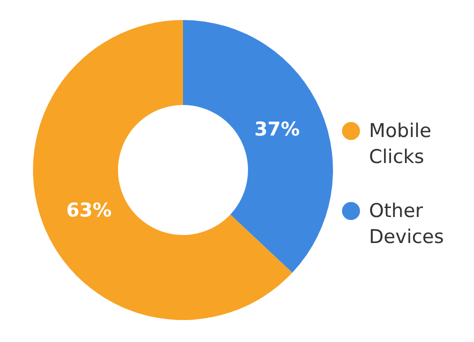 Image resolution: width=474 pixels, height=342 pixels. What do you see at coordinates (400, 144) in the screenshot?
I see `legend-label: Mobile Clicks` at bounding box center [400, 144].